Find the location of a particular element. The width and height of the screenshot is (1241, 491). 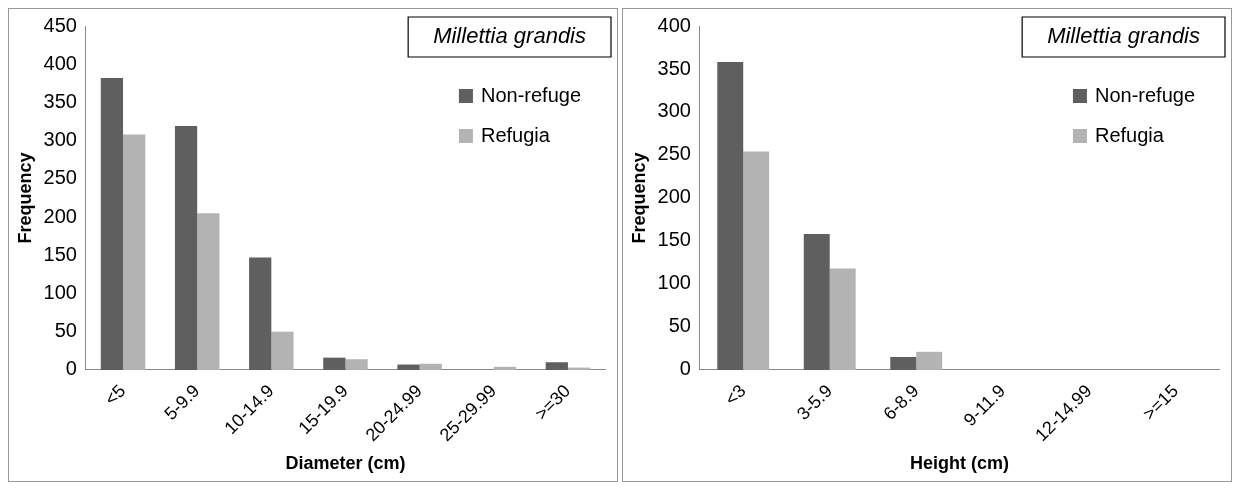

x-tick-label: <3 is located at coordinates (735, 395).